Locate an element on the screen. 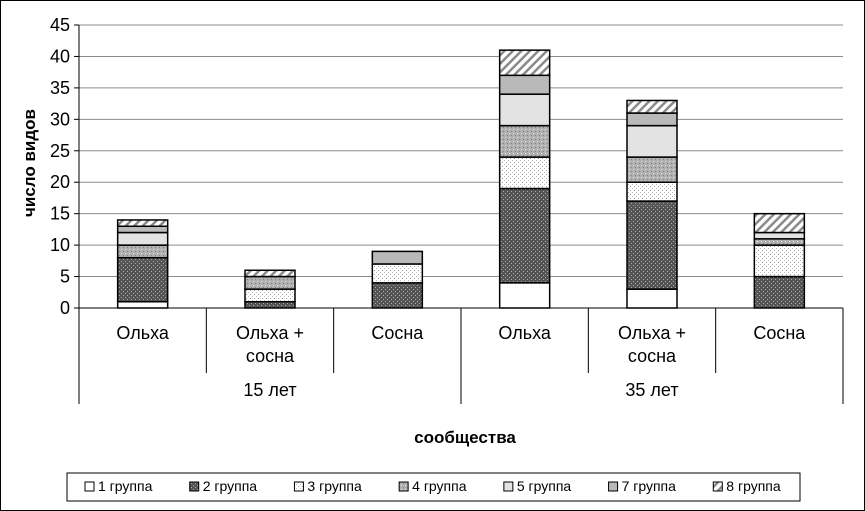 The width and height of the screenshot is (865, 511). y-tick-label: 15 is located at coordinates (60, 214).